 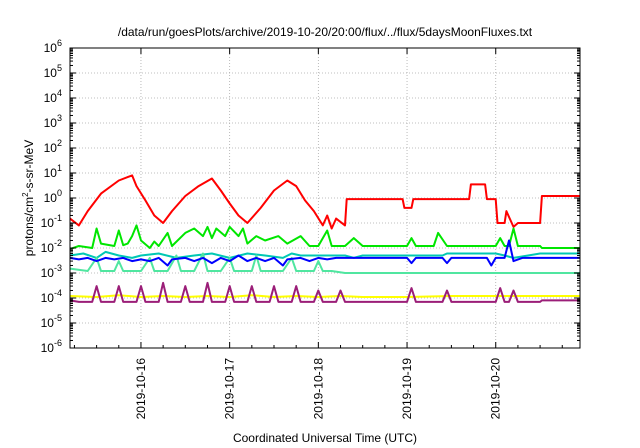 What do you see at coordinates (141, 389) in the screenshot?
I see `x-tick-label: 2019-10-16` at bounding box center [141, 389].